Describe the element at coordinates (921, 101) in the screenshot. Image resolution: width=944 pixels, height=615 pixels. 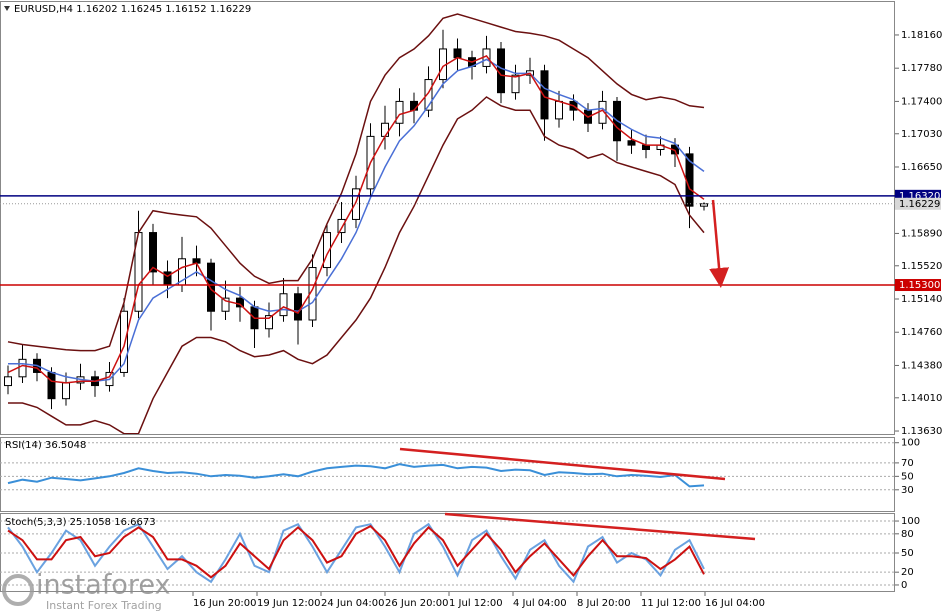
I see `y-tick-label: 1.17400` at that location.